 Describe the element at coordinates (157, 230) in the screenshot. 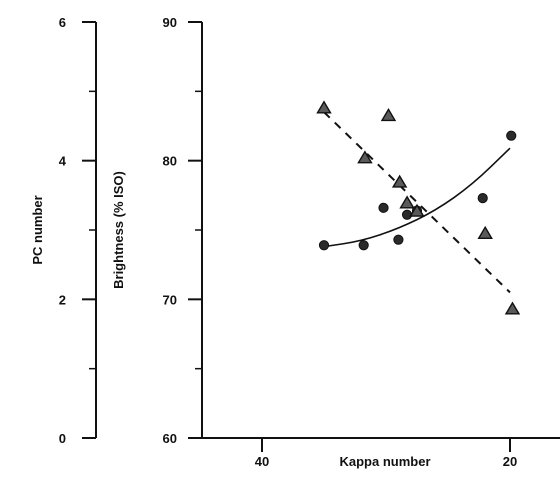

I see `brightness-axis: 60 70 80 90 Brightness (% ISO)` at that location.